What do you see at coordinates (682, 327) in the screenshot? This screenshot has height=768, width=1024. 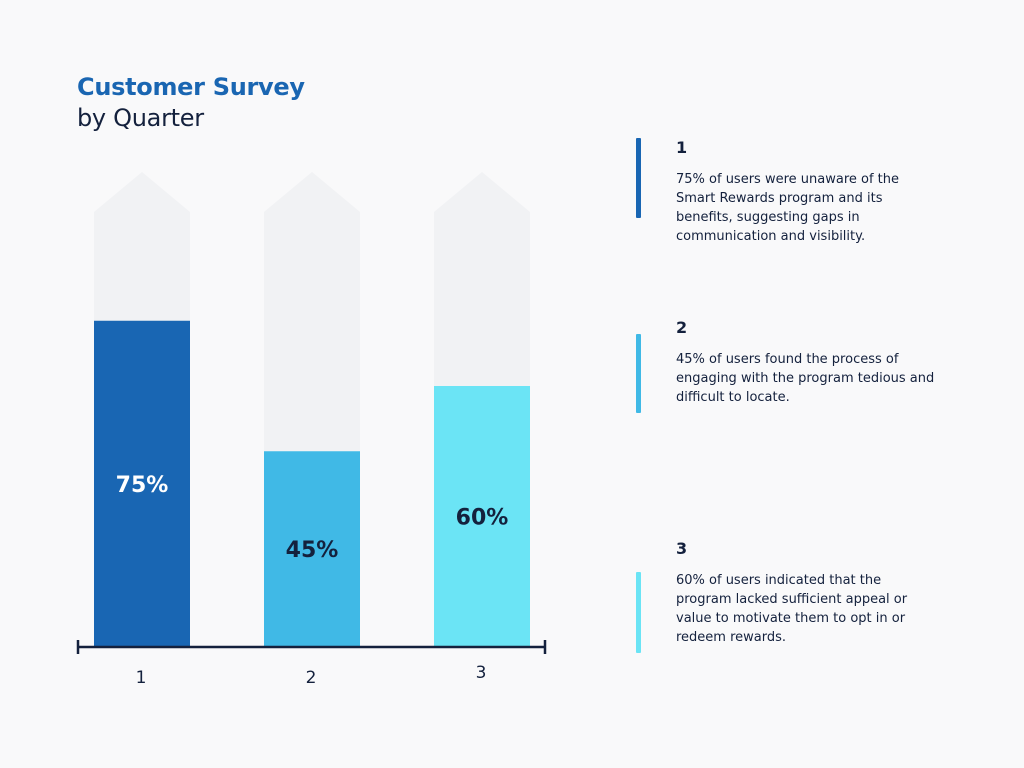 I see `note-number-2: 2` at bounding box center [682, 327].